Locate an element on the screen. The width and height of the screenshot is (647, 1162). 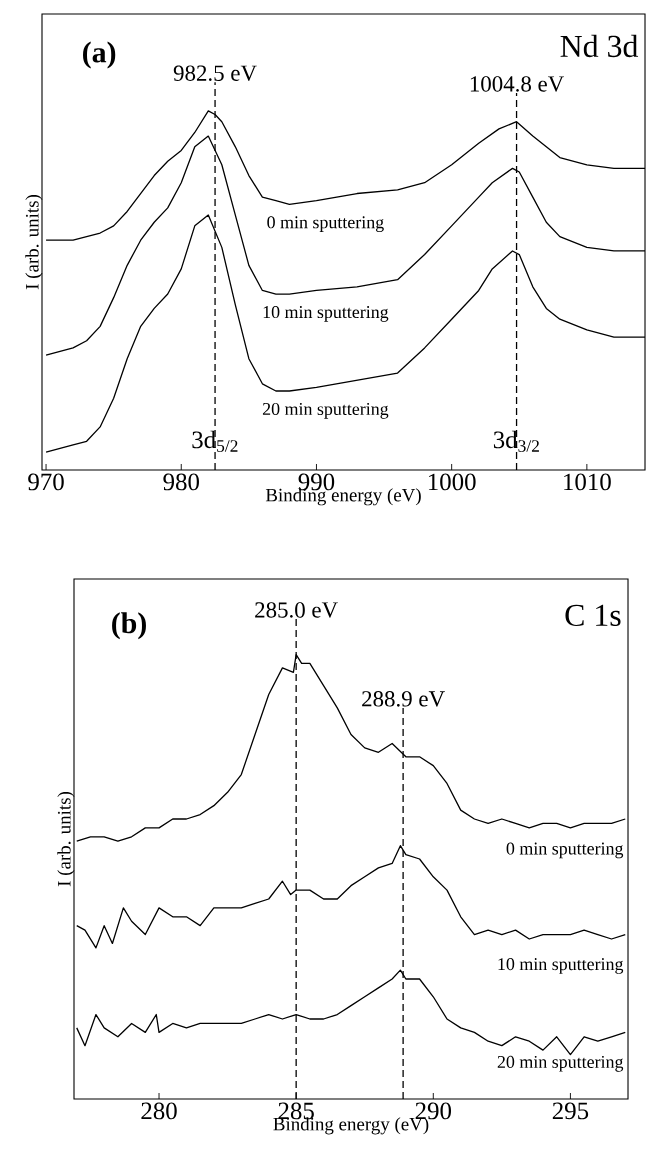
x-tick-label: 1010 is located at coordinates (587, 482).